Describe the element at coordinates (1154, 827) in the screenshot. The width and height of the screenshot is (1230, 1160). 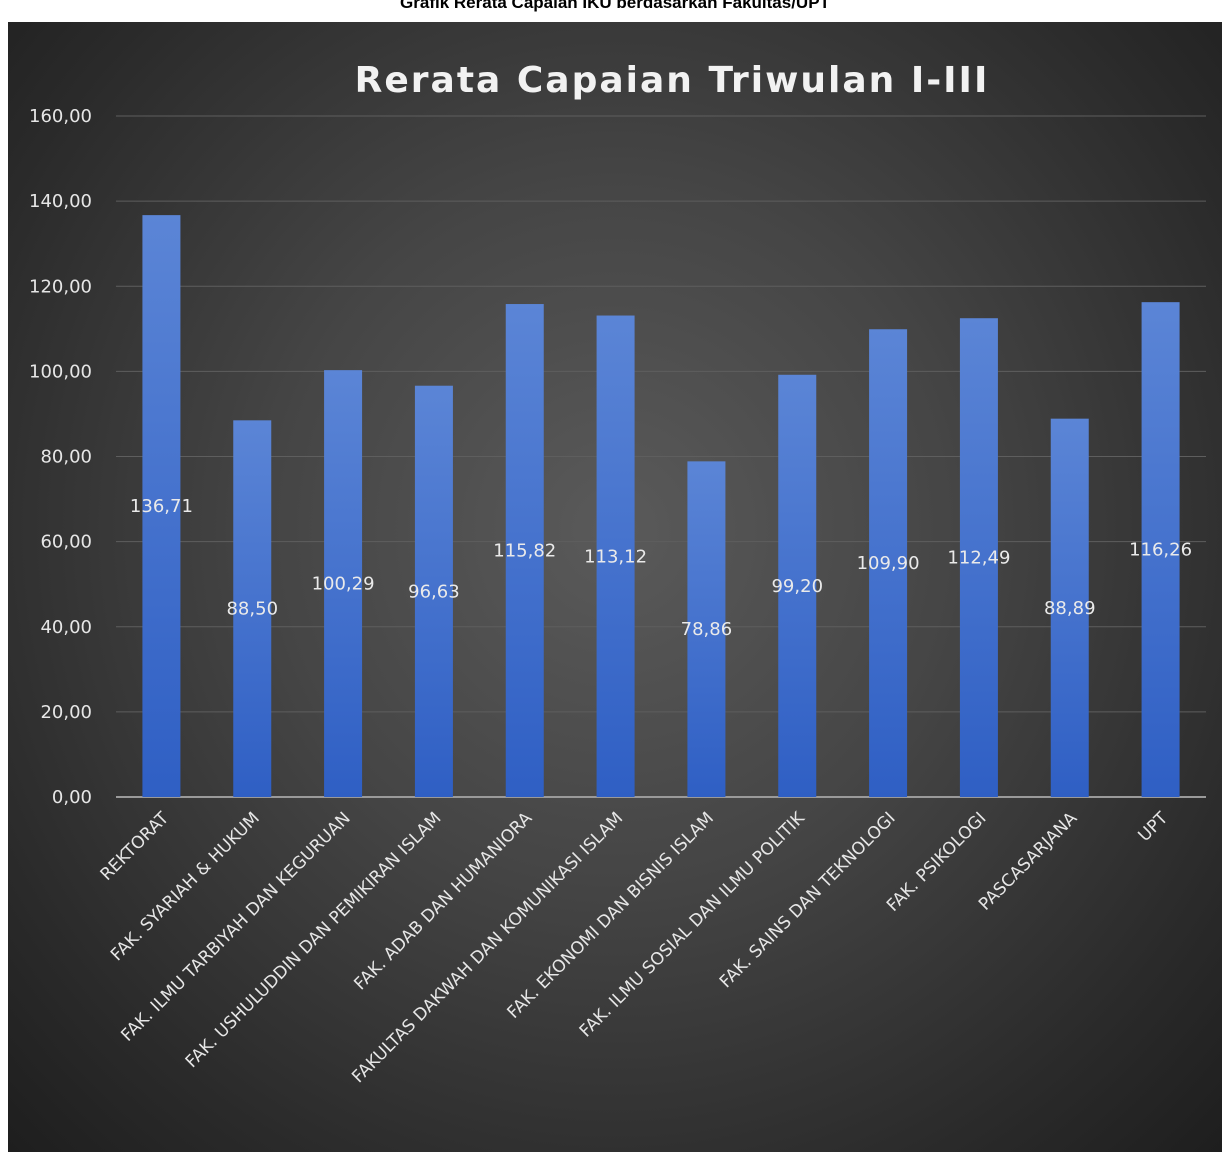
I see `x-tick-label: UPT` at that location.